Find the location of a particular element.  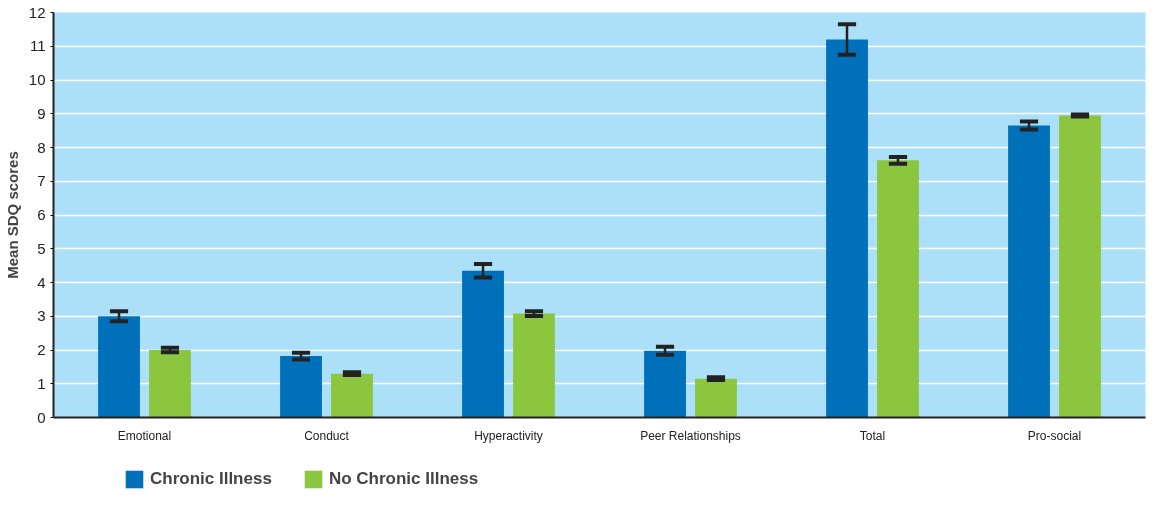

y-tick-label: 4 is located at coordinates (41, 282).